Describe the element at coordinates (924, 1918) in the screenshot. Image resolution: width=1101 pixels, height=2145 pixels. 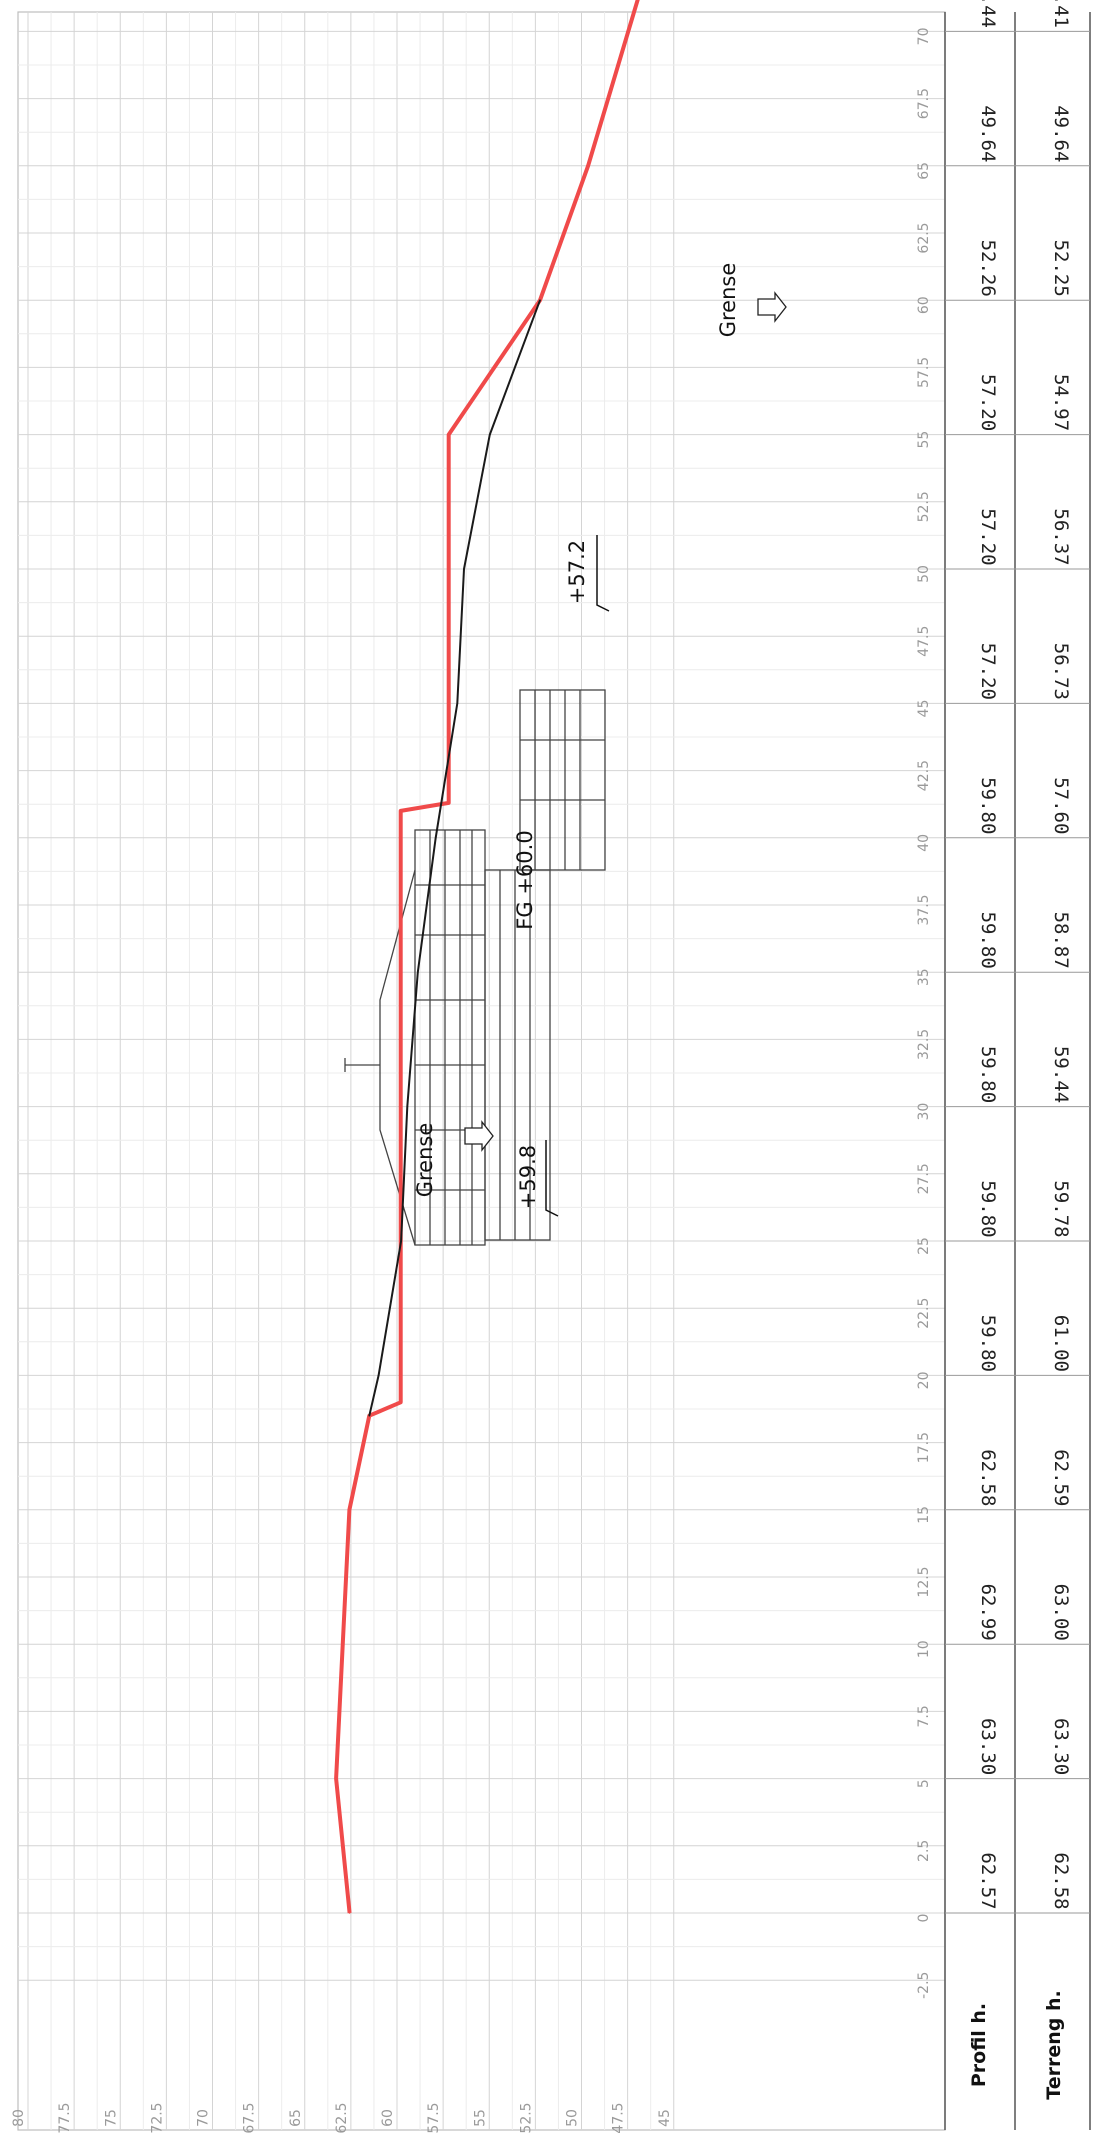
I see `distance-tick-label: 0` at that location.